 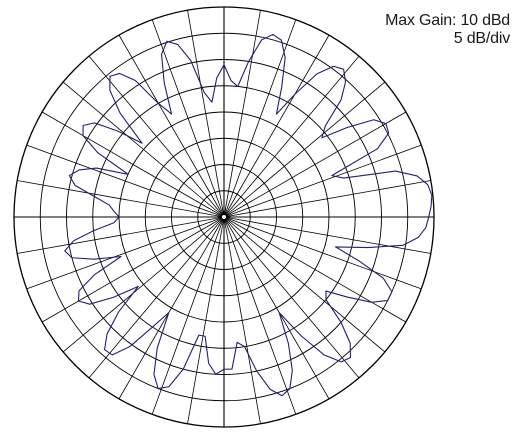 I want to click on center-point, so click(x=224, y=217).